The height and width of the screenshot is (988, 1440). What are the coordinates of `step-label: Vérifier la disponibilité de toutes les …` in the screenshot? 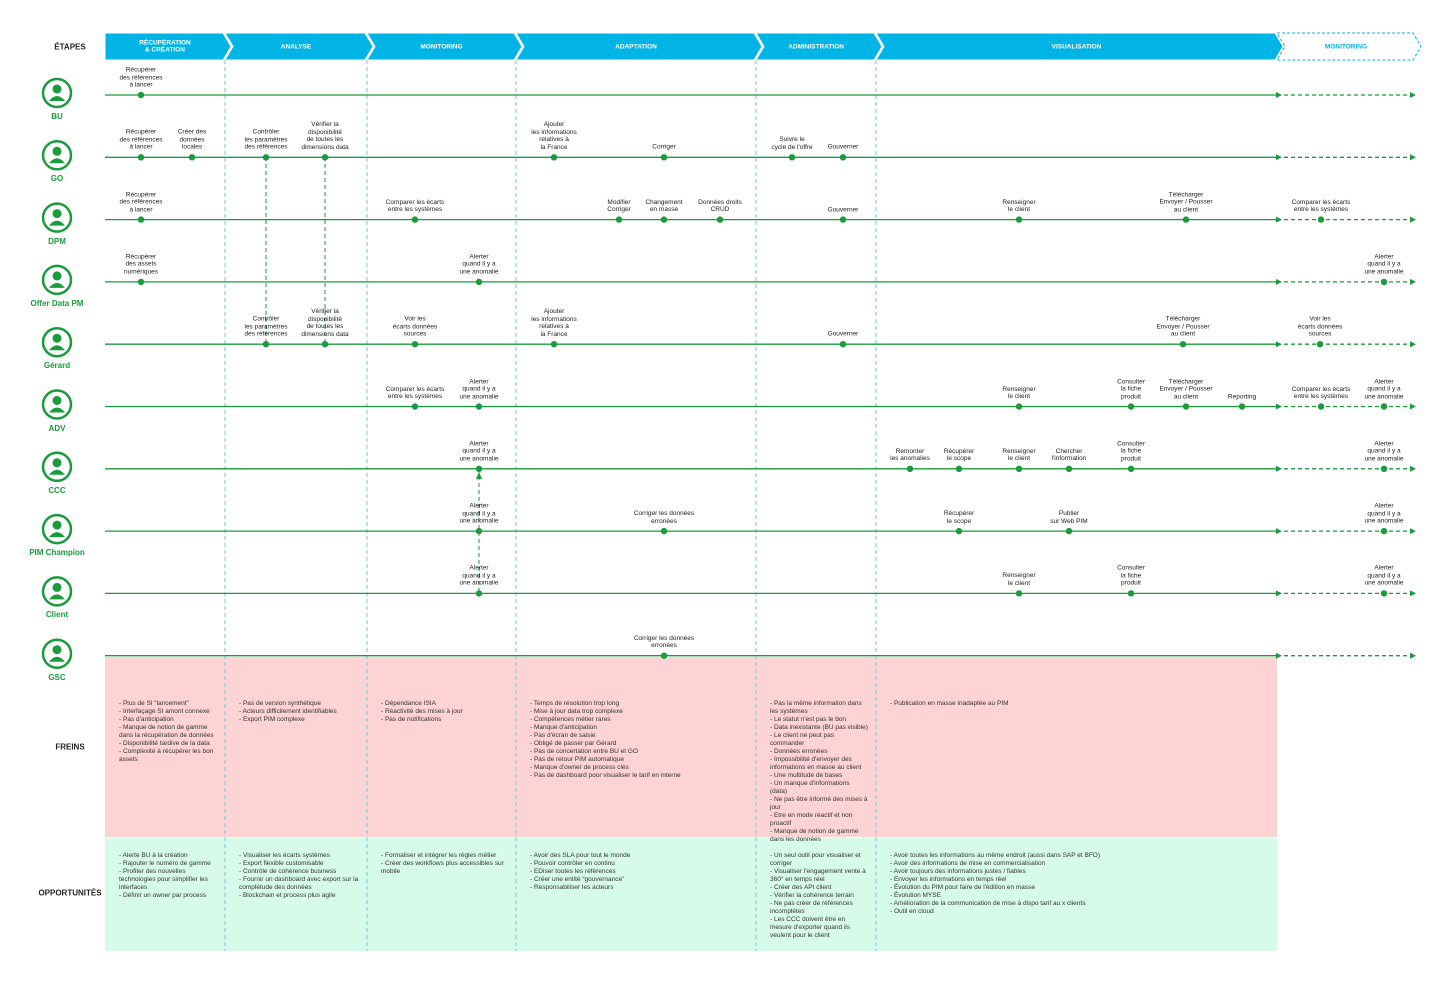 It's located at (325, 323).